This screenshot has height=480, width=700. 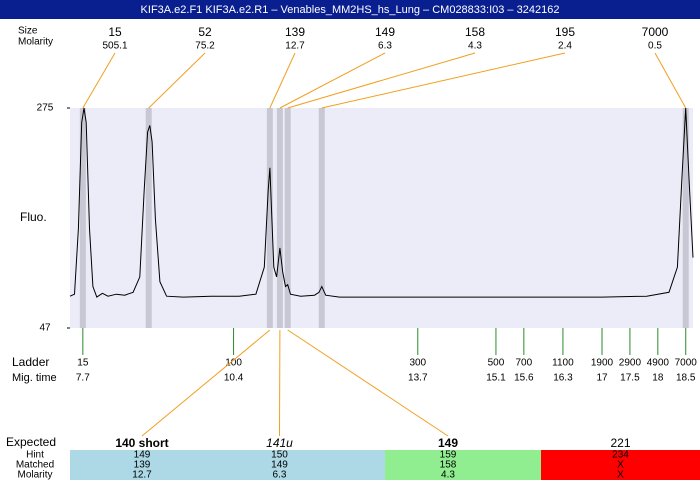 What do you see at coordinates (496, 363) in the screenshot?
I see `ladder-size: 500` at bounding box center [496, 363].